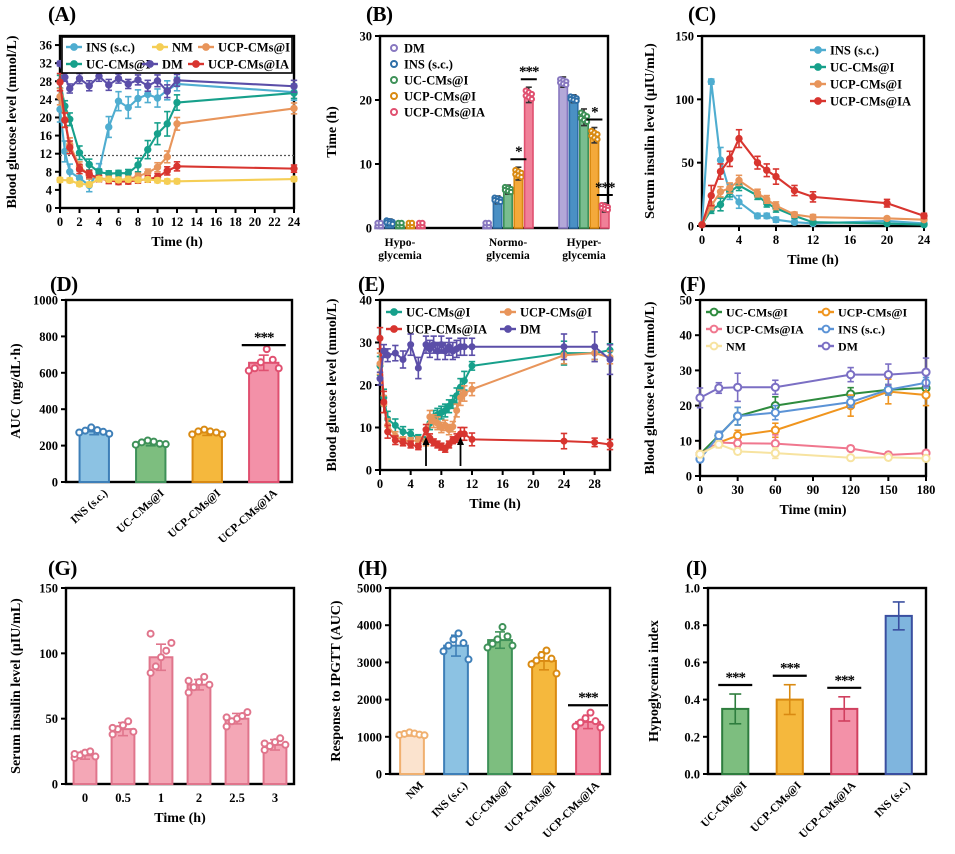  I want to click on svg-text: 22, so click(274, 222).